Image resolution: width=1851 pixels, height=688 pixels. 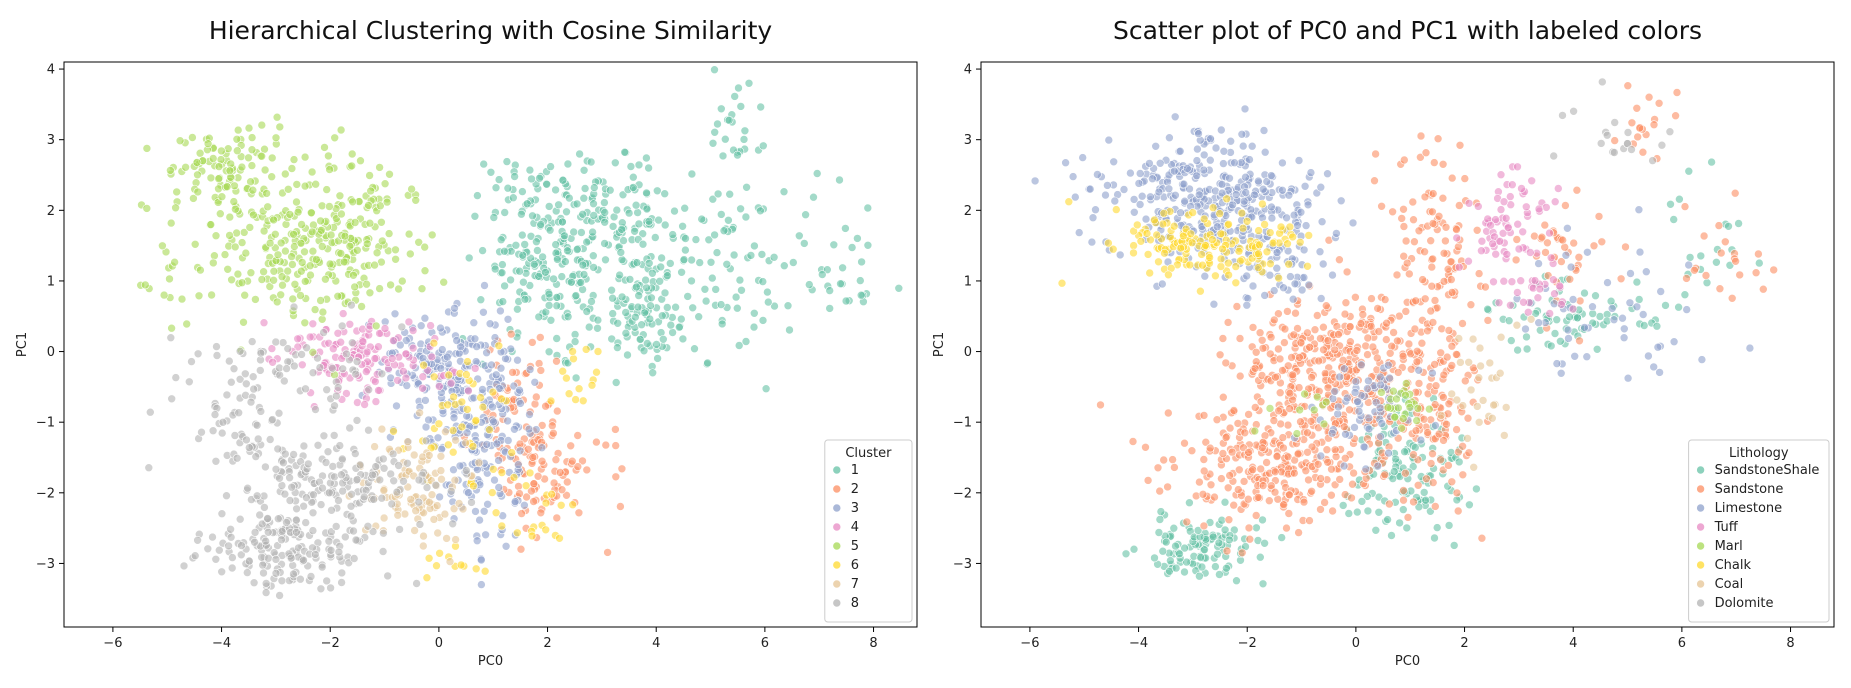 What do you see at coordinates (1767, 470) in the screenshot?
I see `legend-item-label: SandstoneShale` at bounding box center [1767, 470].